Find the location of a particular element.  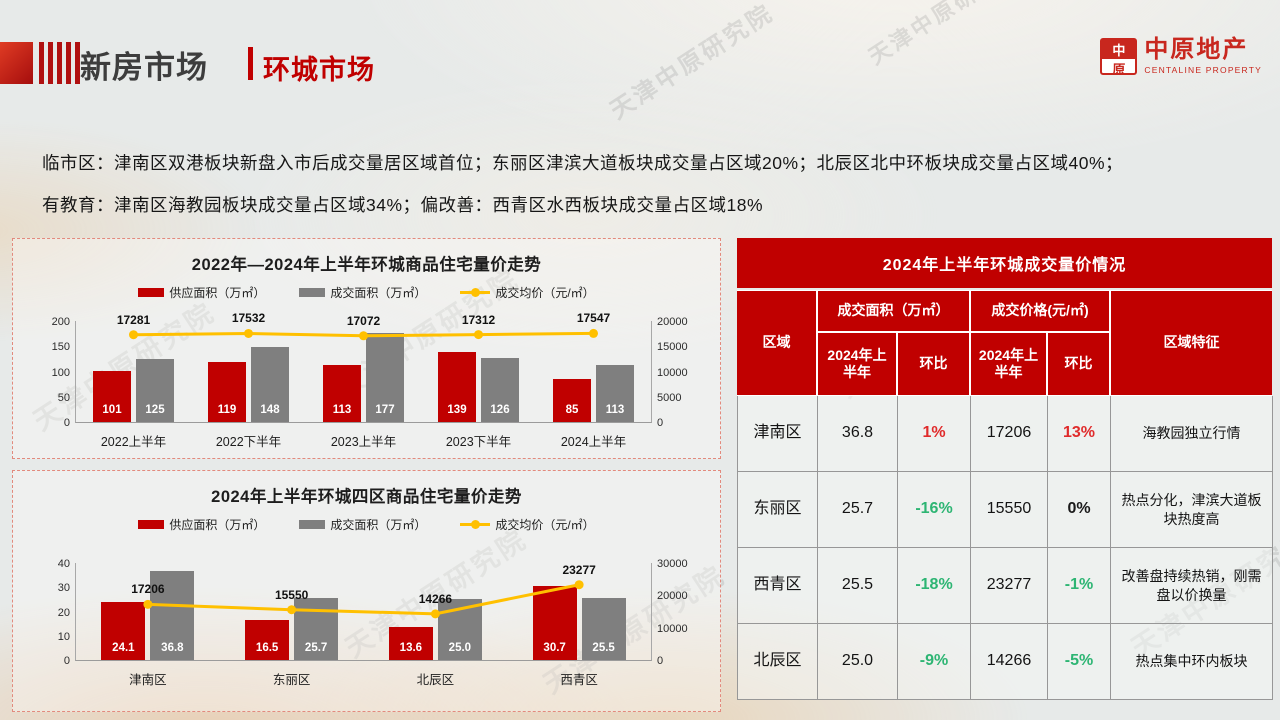

cell-price-value: 15550 is located at coordinates (1009, 510).